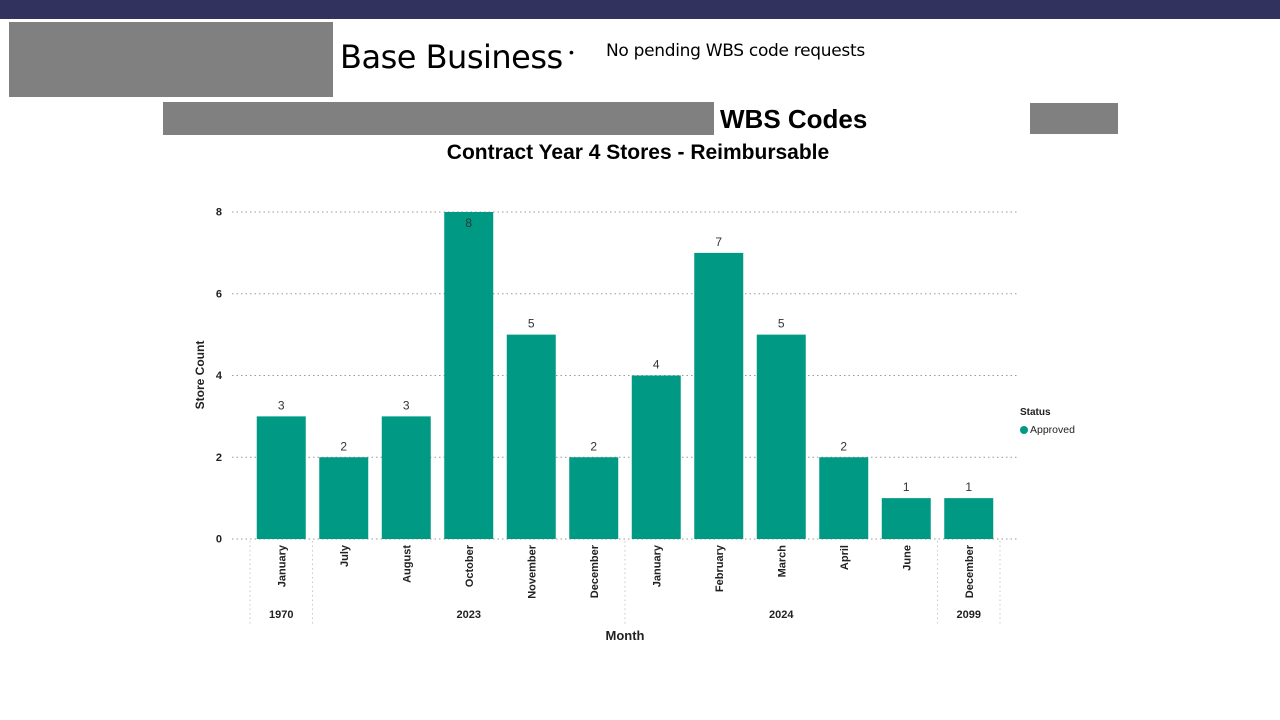  Describe the element at coordinates (219, 540) in the screenshot. I see `y-tick-label: 0` at that location.